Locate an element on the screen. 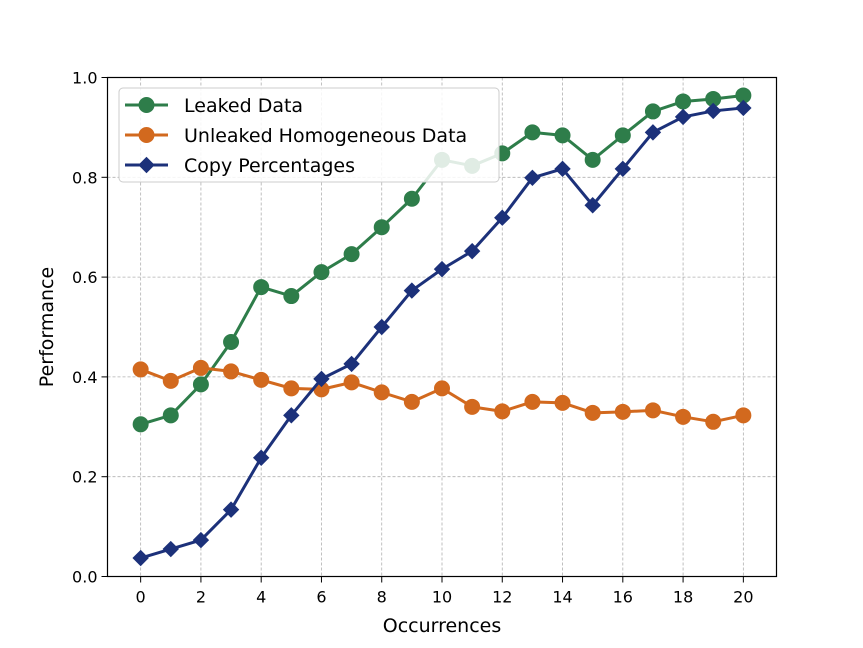  y-axis-title: Performance is located at coordinates (47, 327).